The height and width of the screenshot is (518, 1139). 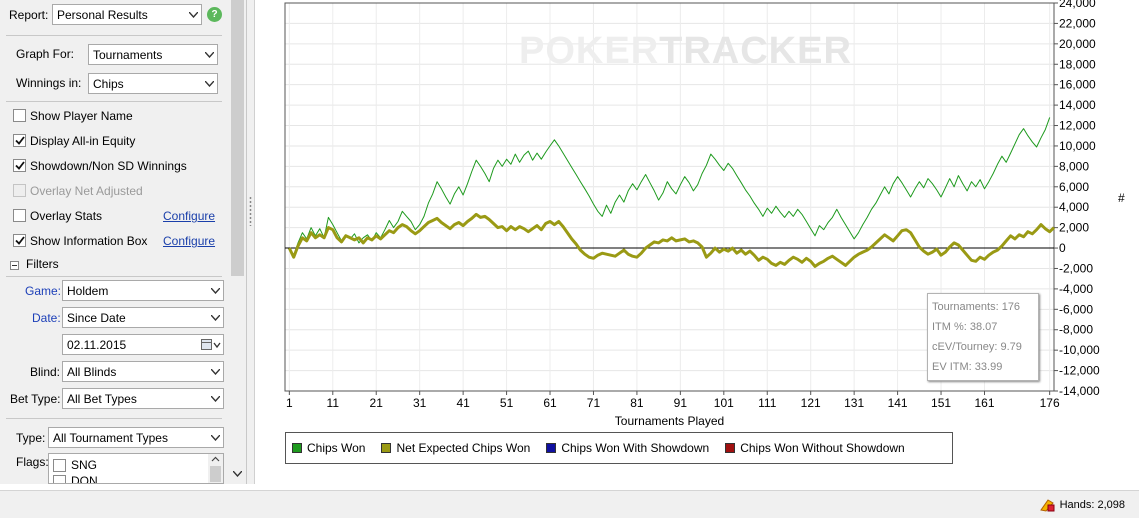 I want to click on x-tick-label: 121, so click(x=811, y=403).